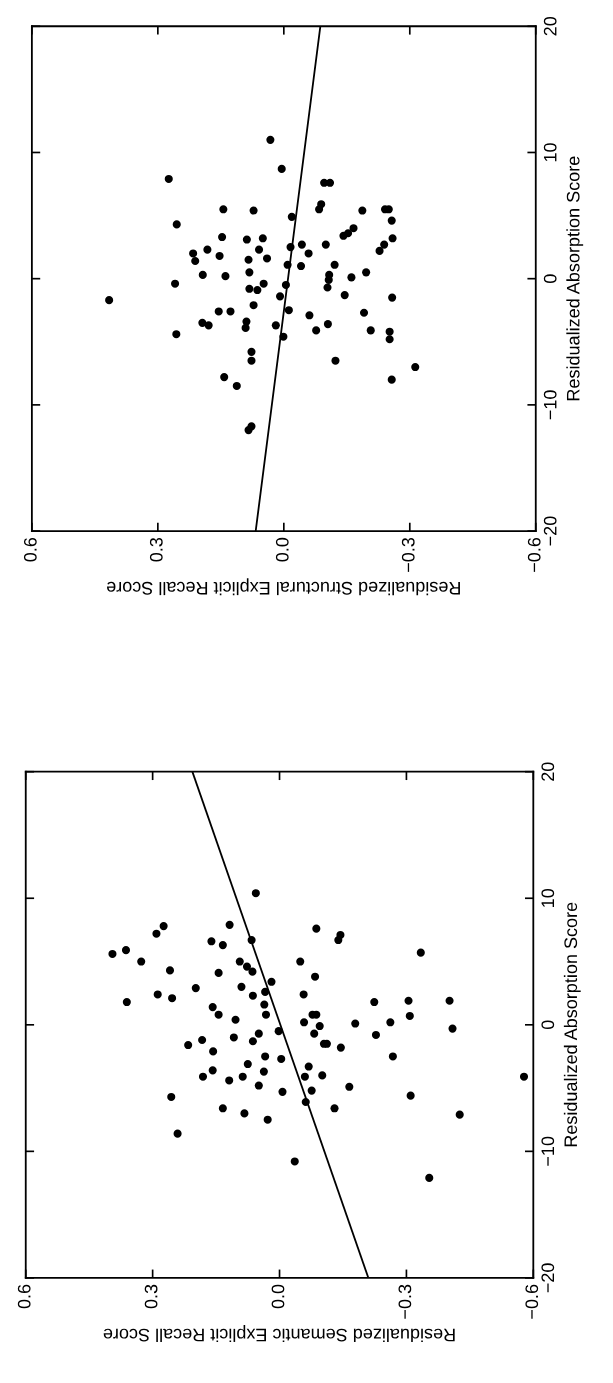 This screenshot has height=1383, width=613. Describe the element at coordinates (279, 1333) in the screenshot. I see `x-axis-title: Residualized Semantic Explicit Recall Score` at that location.